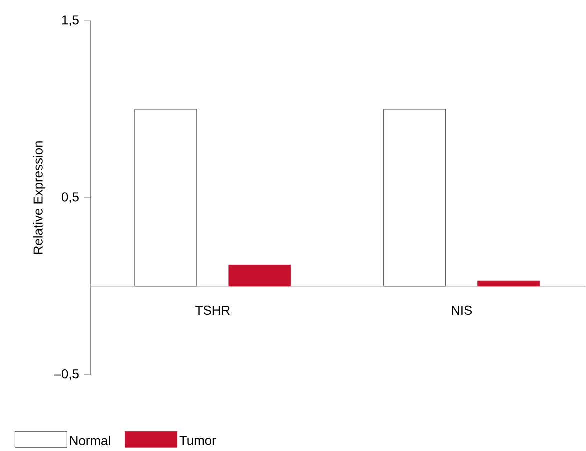  Describe the element at coordinates (213, 310) in the screenshot. I see `x-tick-label: TSHR` at that location.